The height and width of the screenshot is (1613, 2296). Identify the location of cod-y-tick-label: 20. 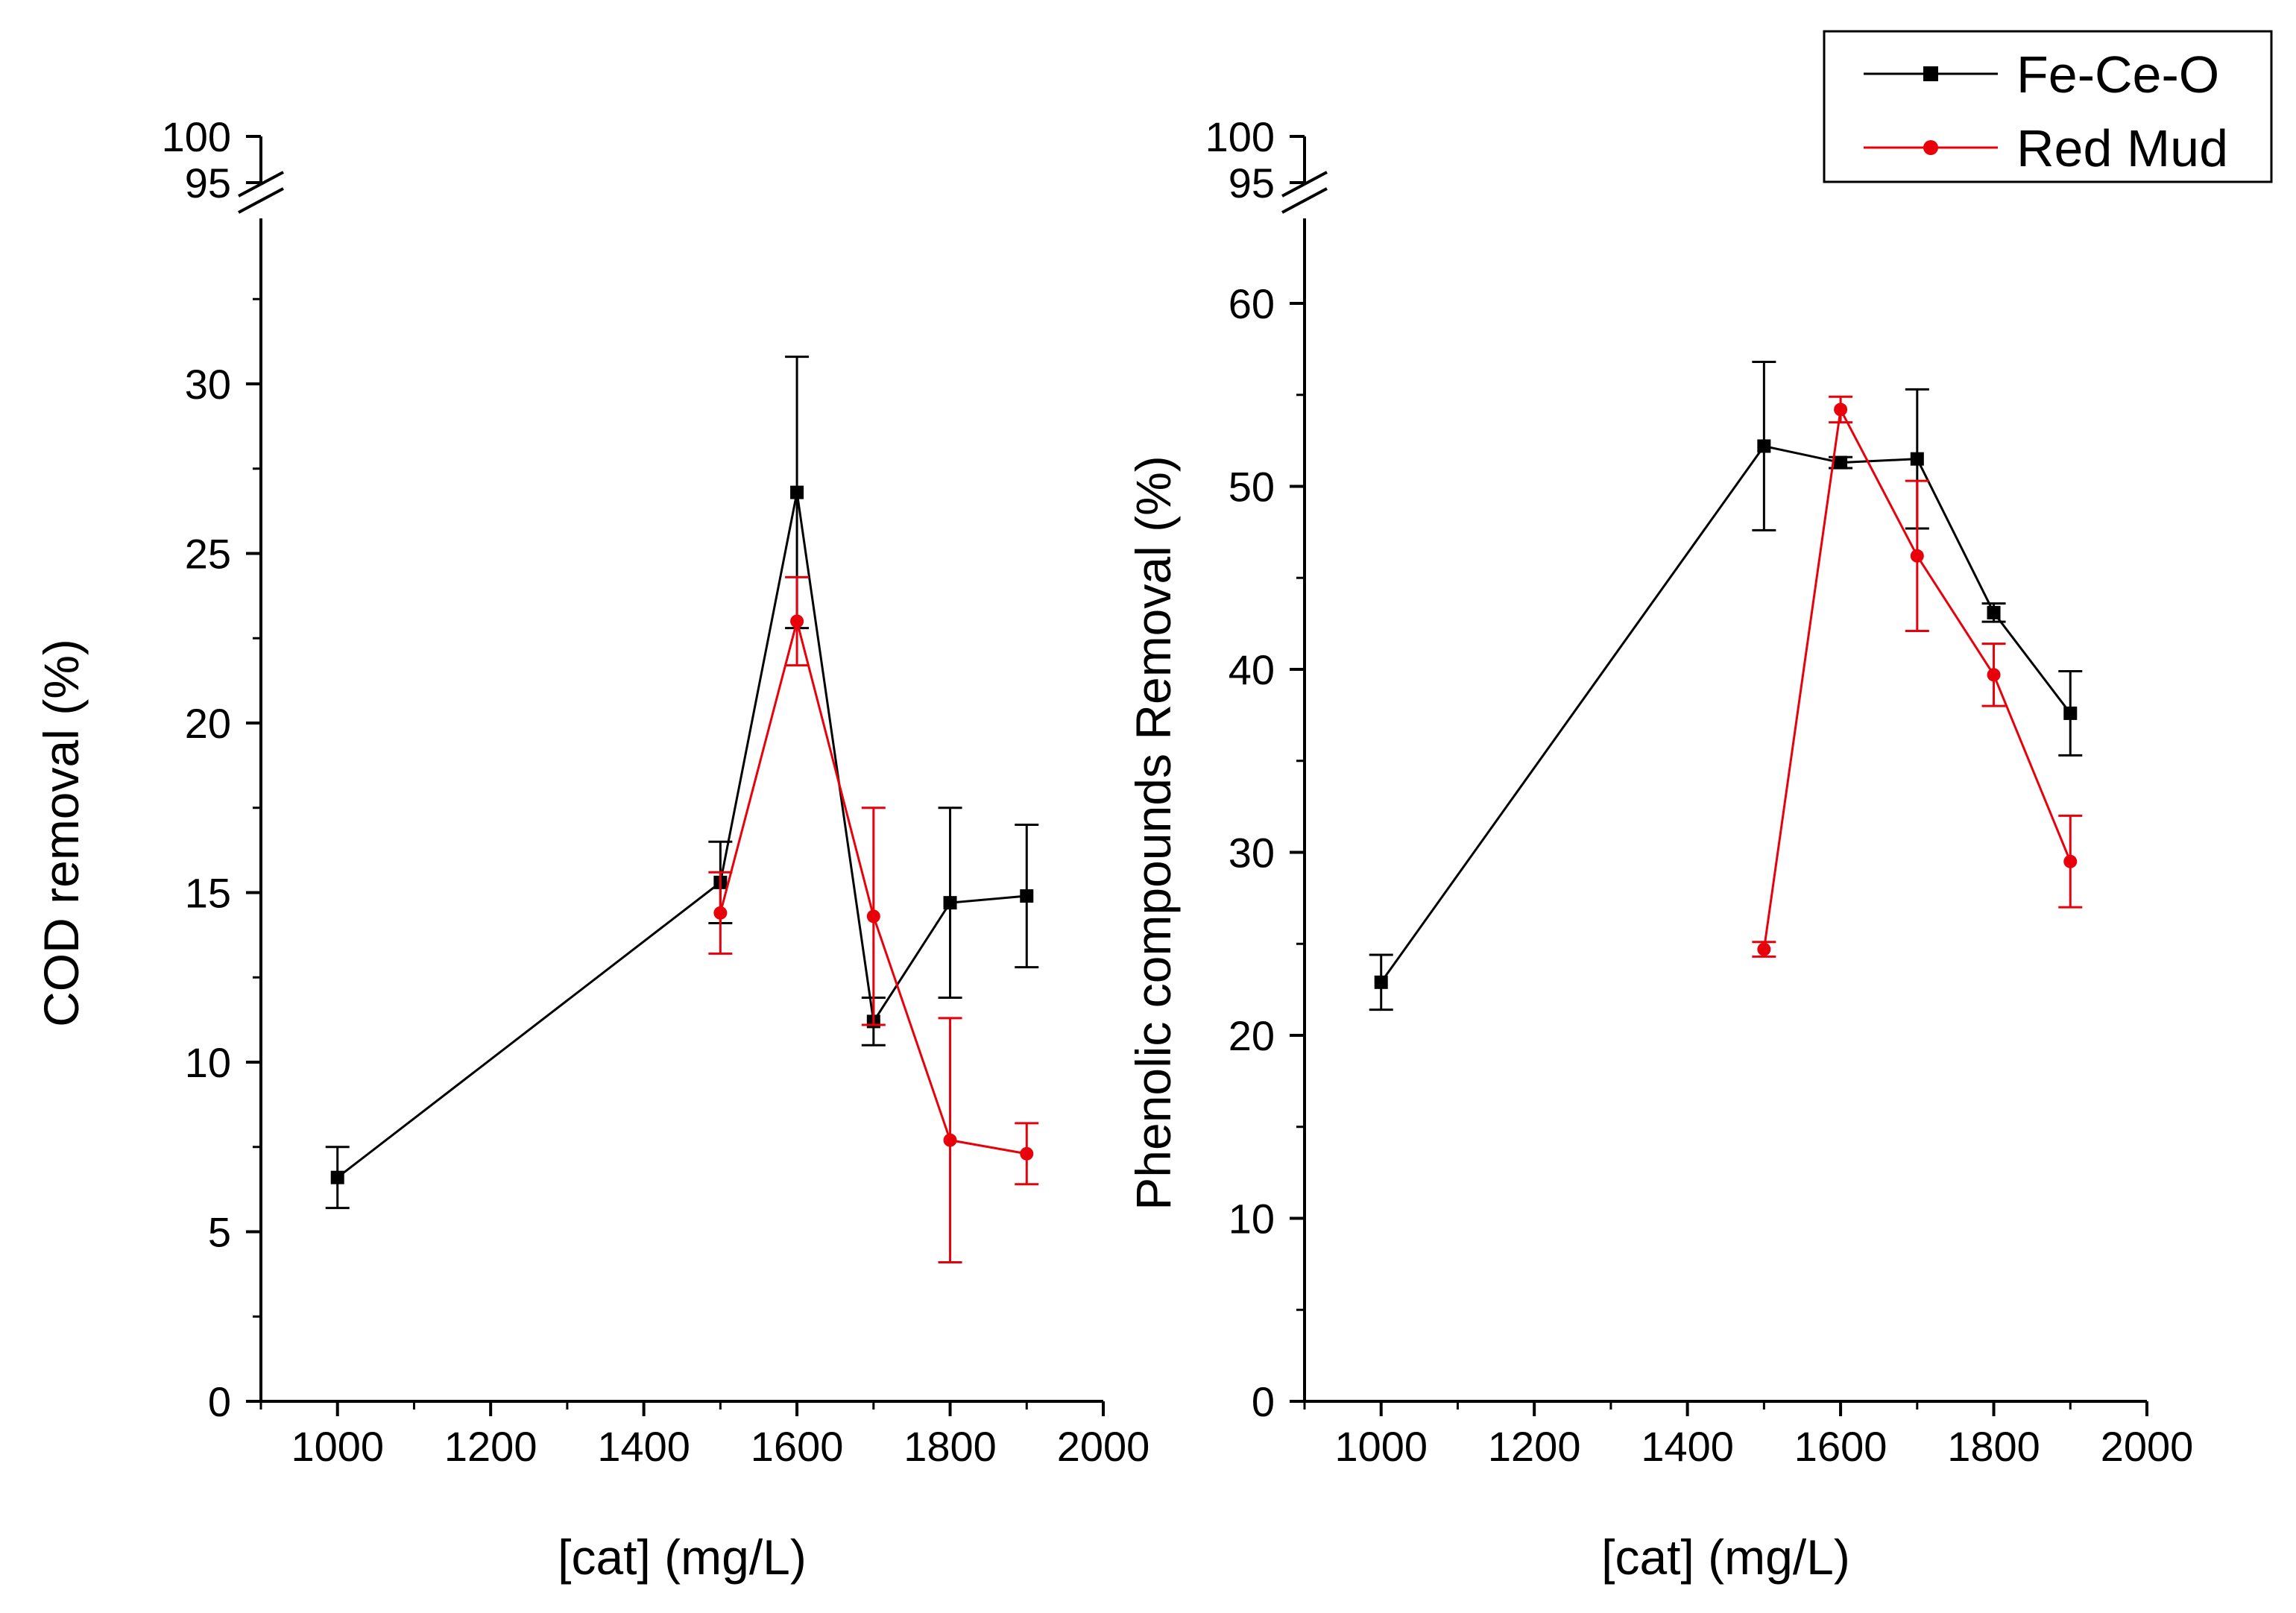
(208, 723).